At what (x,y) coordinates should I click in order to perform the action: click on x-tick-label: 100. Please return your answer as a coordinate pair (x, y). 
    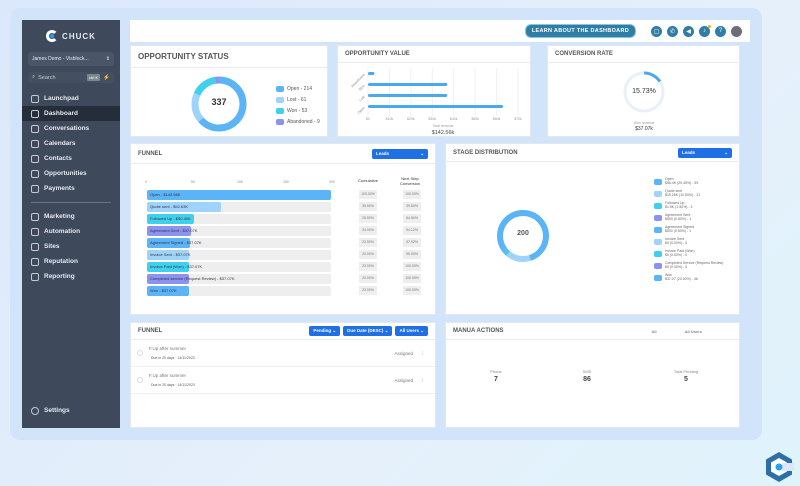
    Looking at the image, I should click on (240, 182).